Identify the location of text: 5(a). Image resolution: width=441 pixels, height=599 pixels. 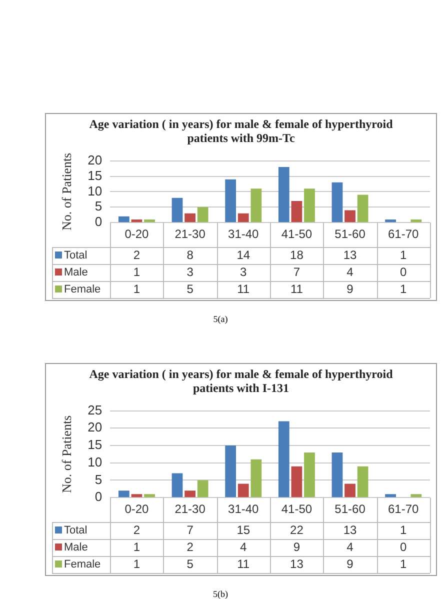
(220, 319).